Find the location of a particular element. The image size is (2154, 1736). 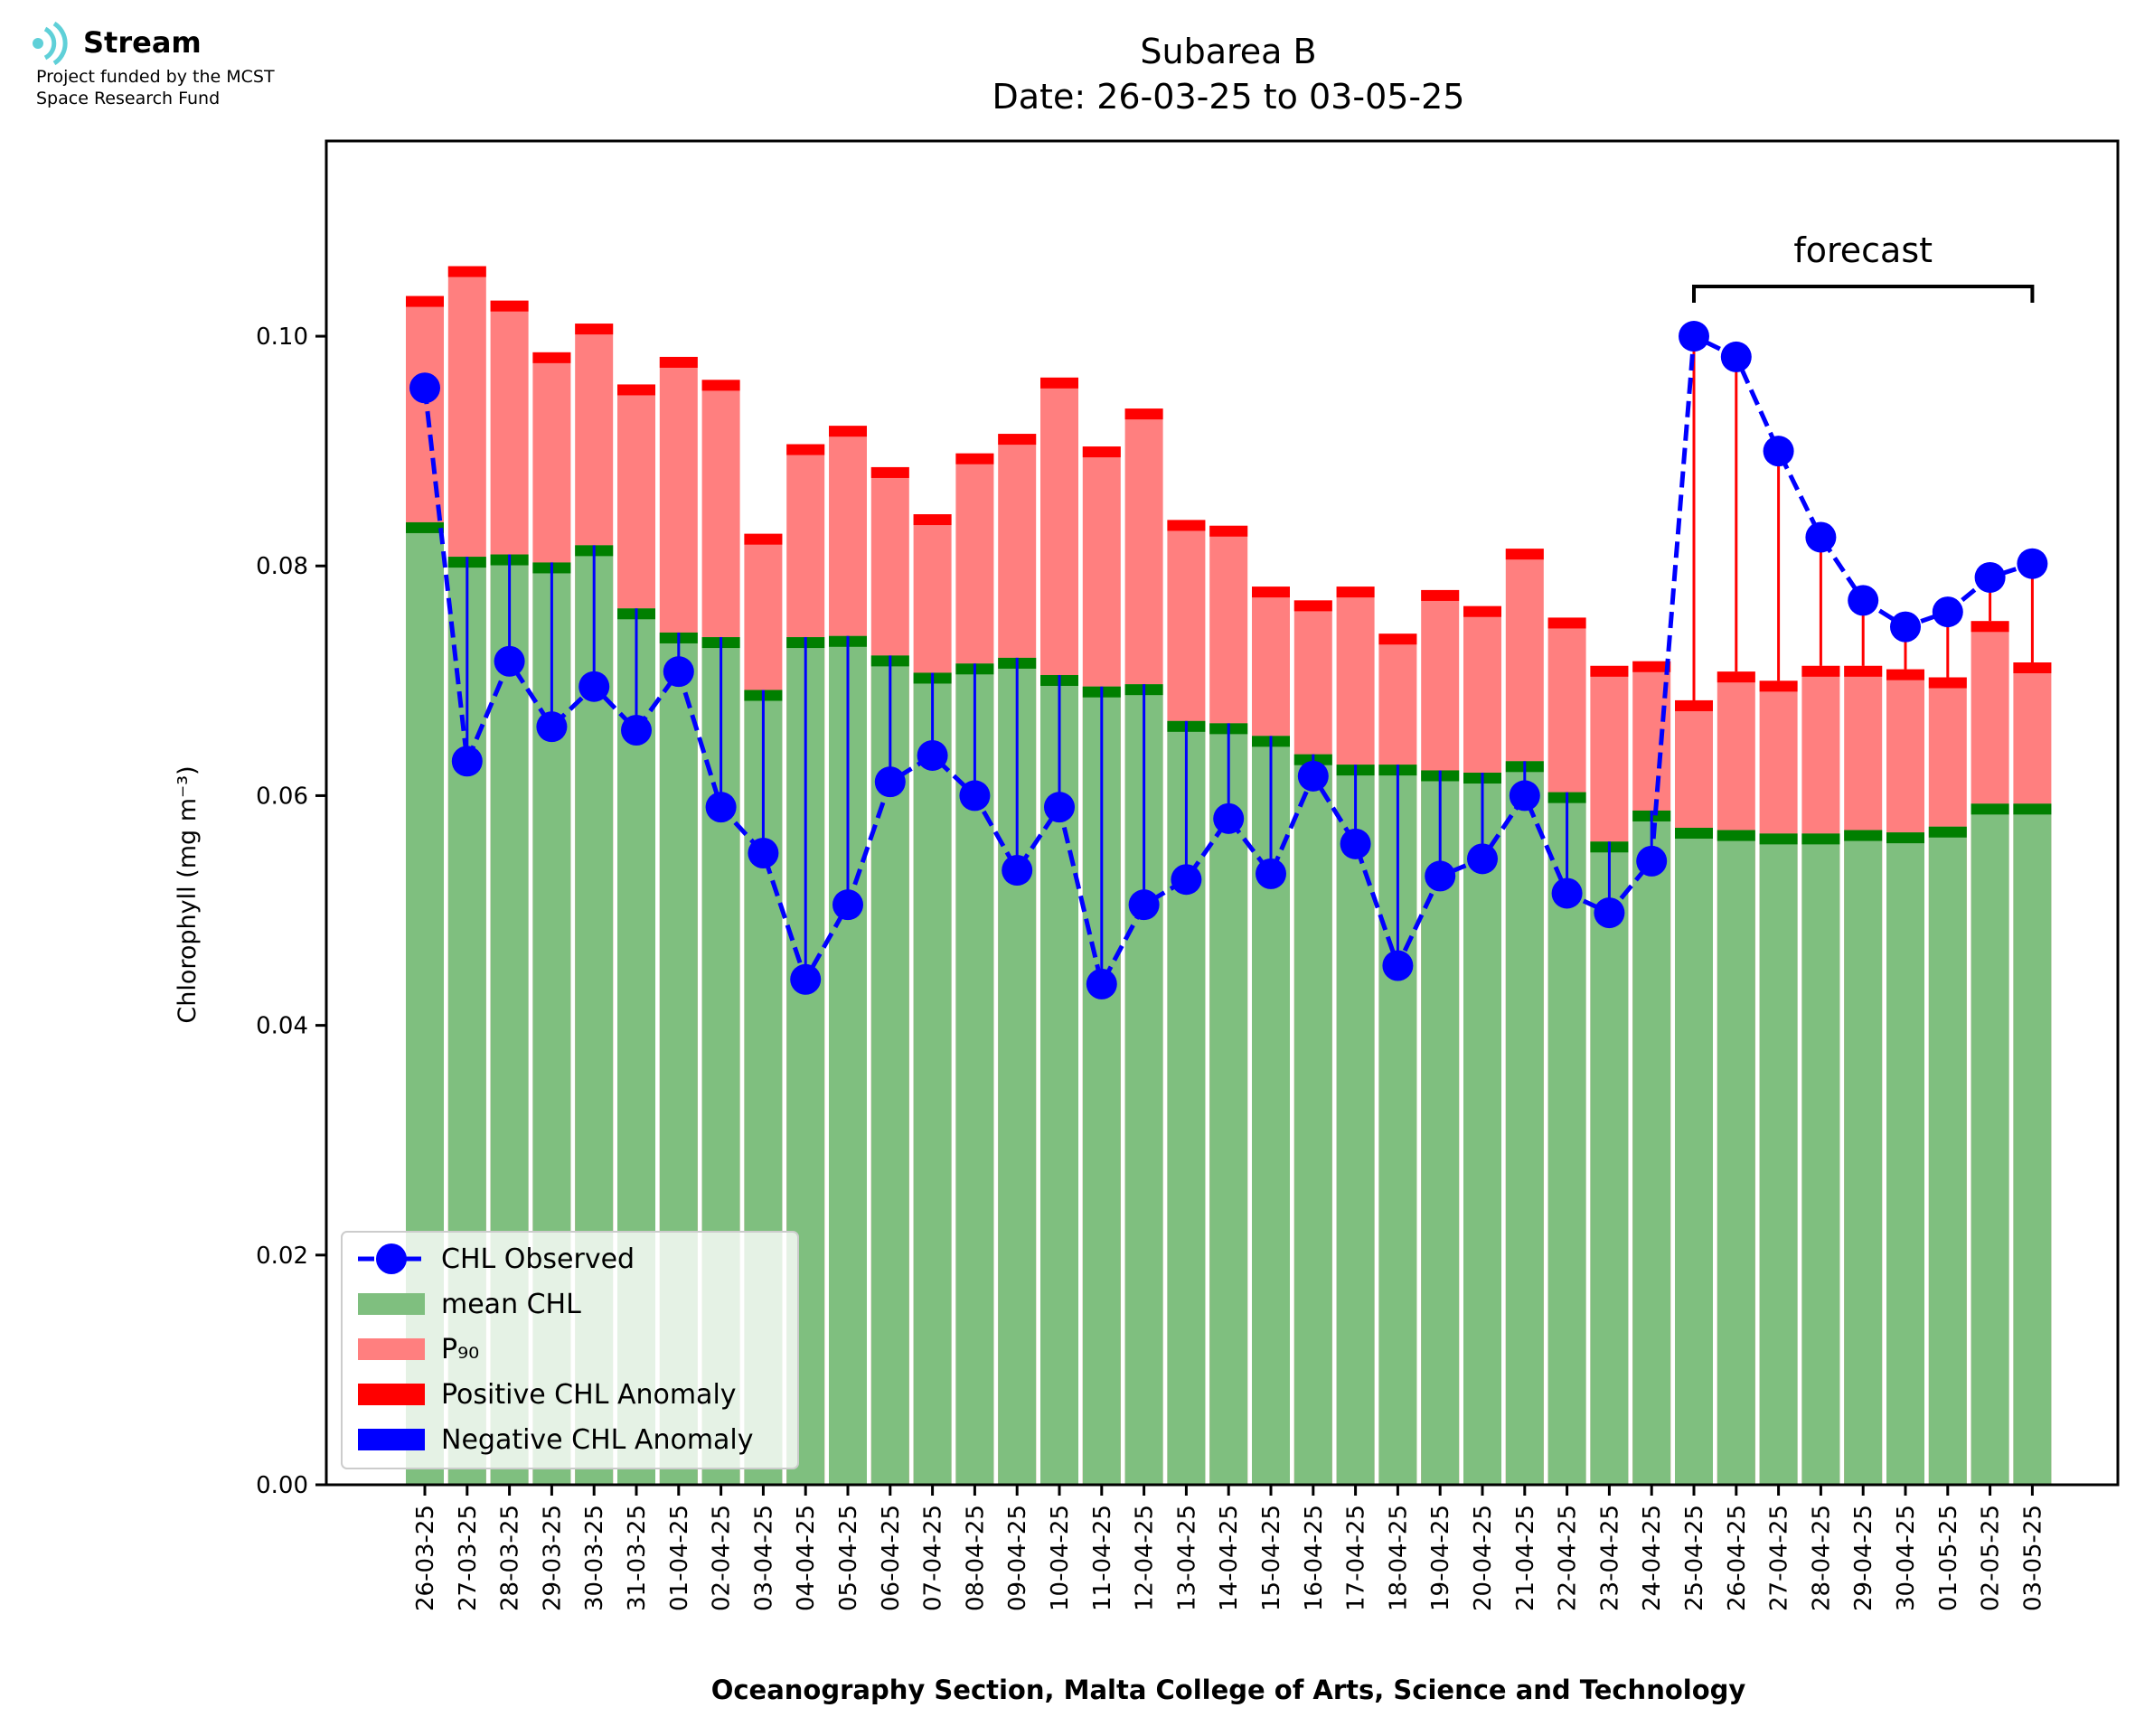

logo-brand: Stream is located at coordinates (142, 42).